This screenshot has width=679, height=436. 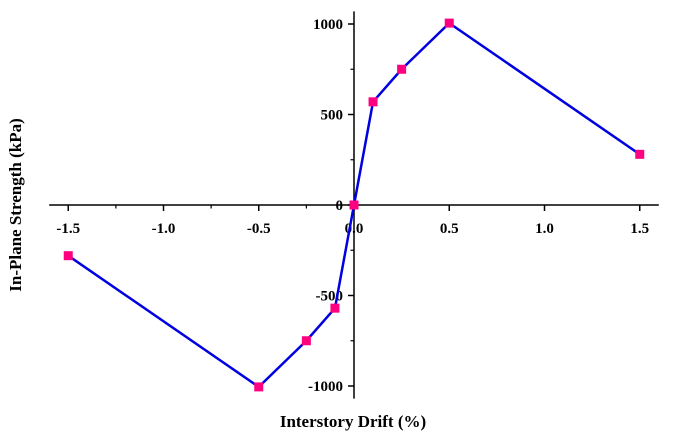 I want to click on x-tick-label: -1.5, so click(x=68, y=229).